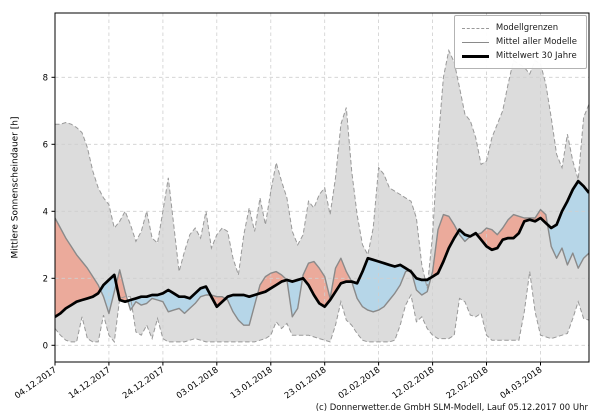  What do you see at coordinates (536, 56) in the screenshot?
I see `legend-label: Mittelwert 30 Jahre` at bounding box center [536, 56].